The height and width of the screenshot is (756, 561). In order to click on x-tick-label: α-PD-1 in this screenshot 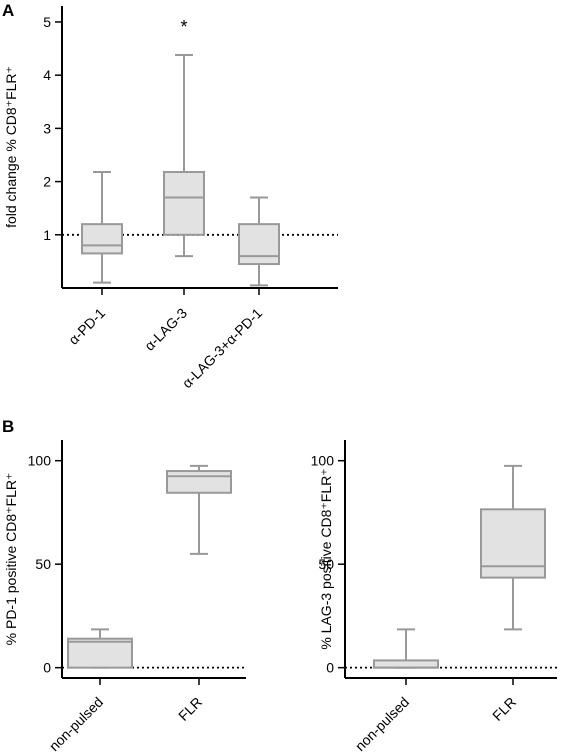, I will do `click(86, 326)`.